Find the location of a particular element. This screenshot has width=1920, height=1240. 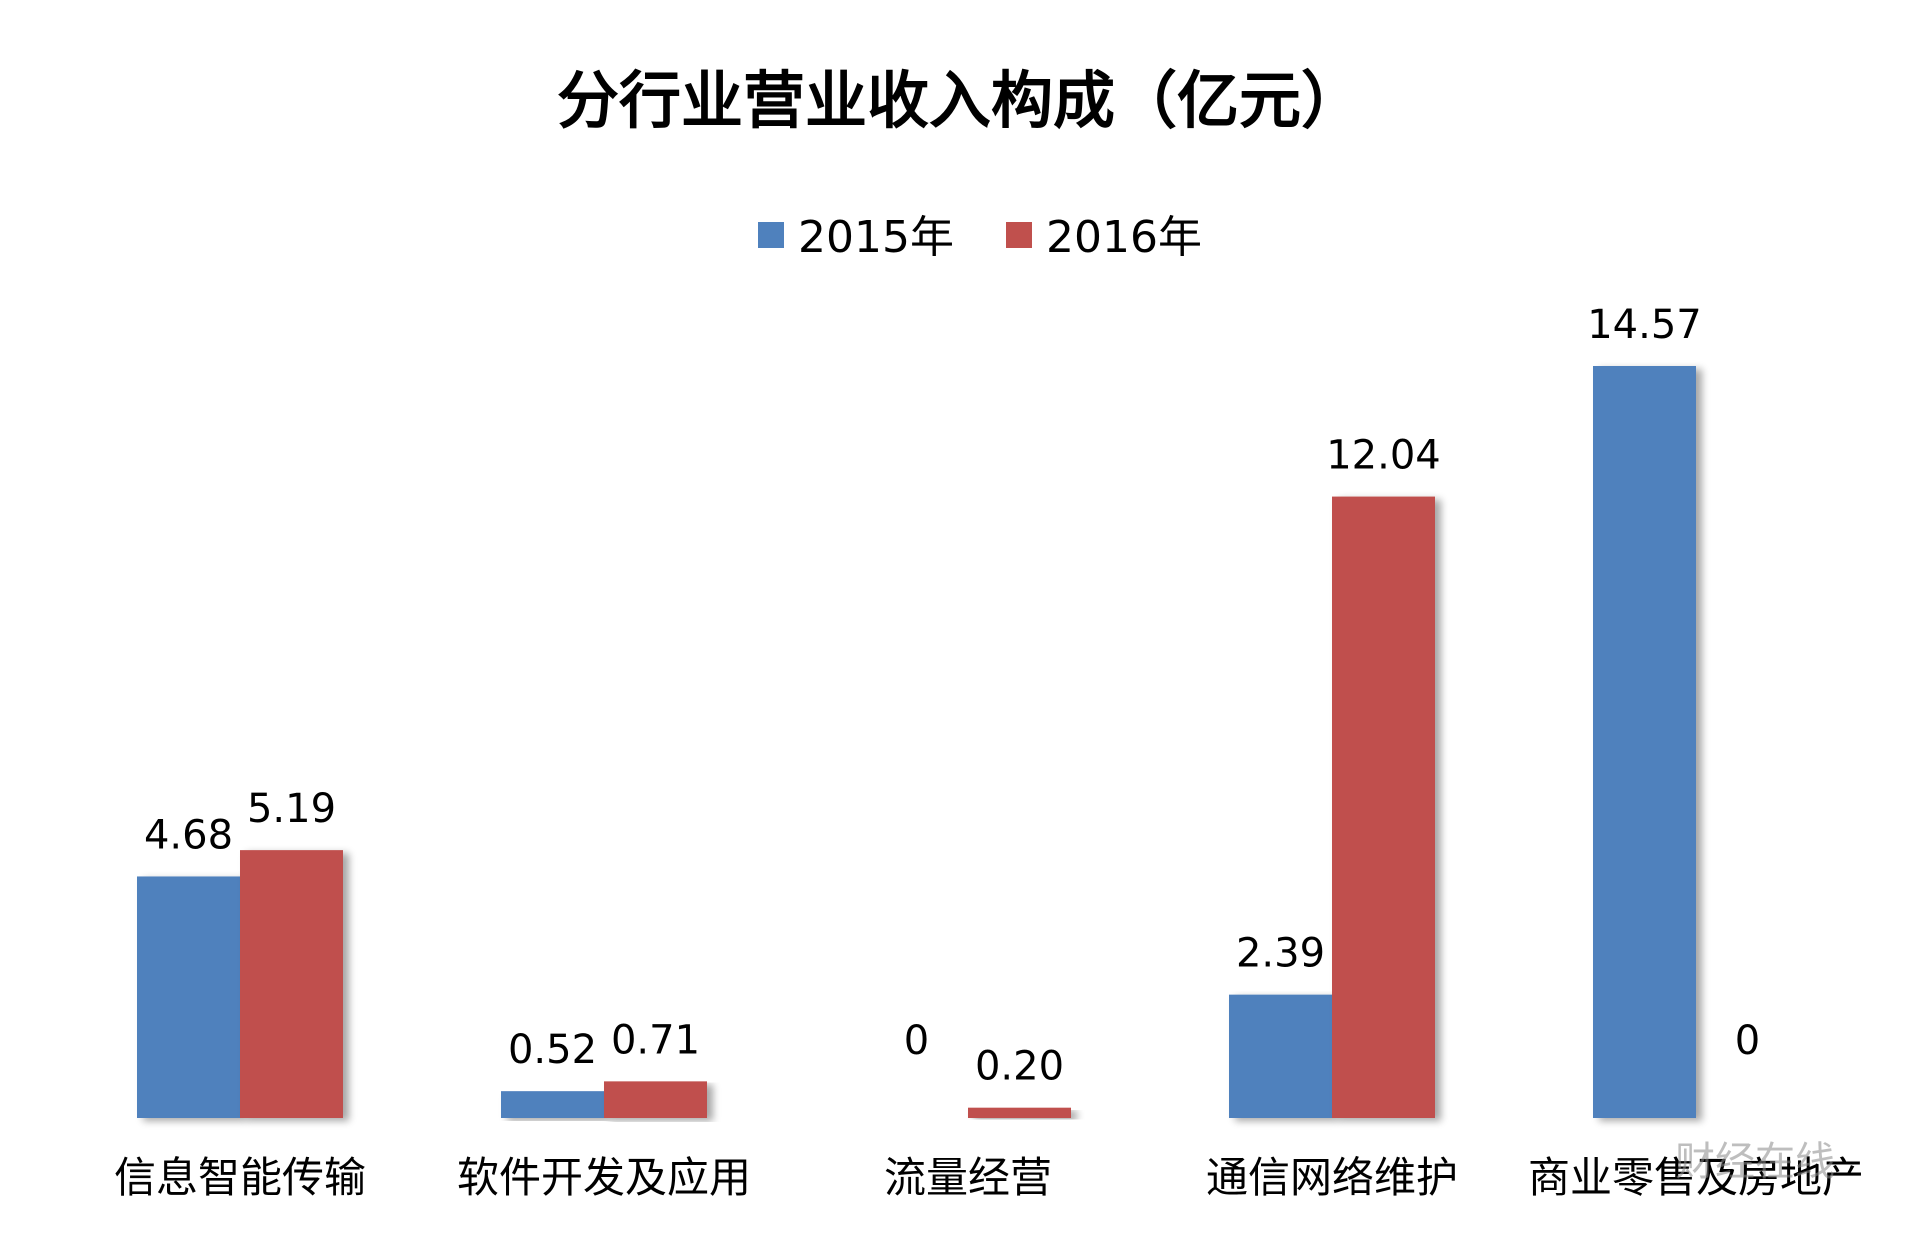

category-labels-group: 信息智能传输 软件开发及应用 流量经营 通信网络维护 商业零售及房地产 is located at coordinates (989, 1177).